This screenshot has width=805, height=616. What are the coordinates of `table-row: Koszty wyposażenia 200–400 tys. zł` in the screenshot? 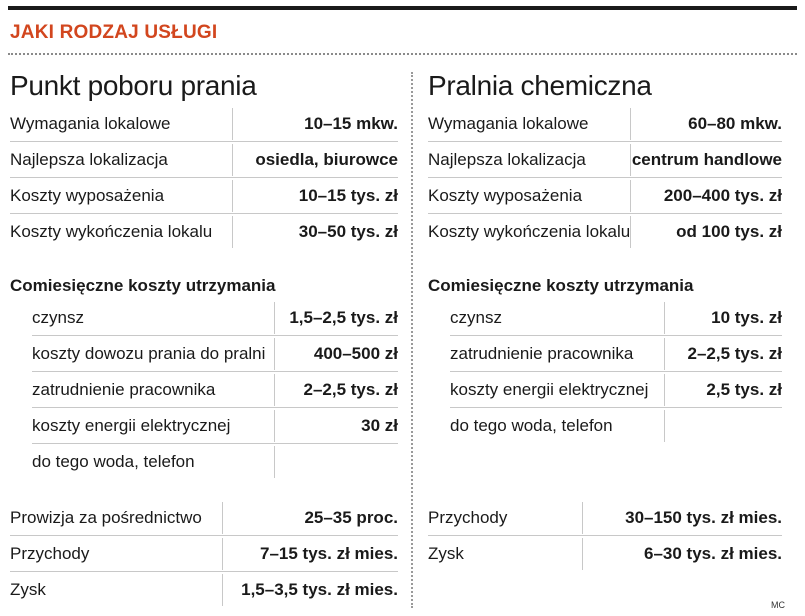 It's located at (605, 196).